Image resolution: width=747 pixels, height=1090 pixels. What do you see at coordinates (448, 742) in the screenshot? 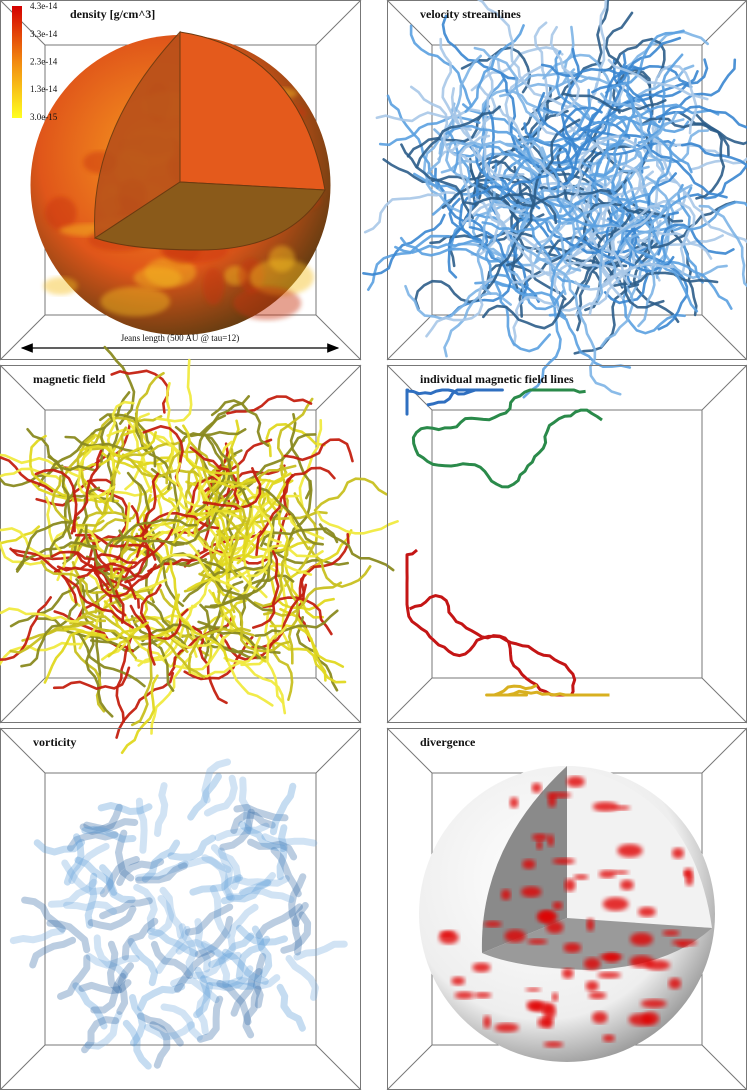
I see `panel-title: divergence` at bounding box center [448, 742].